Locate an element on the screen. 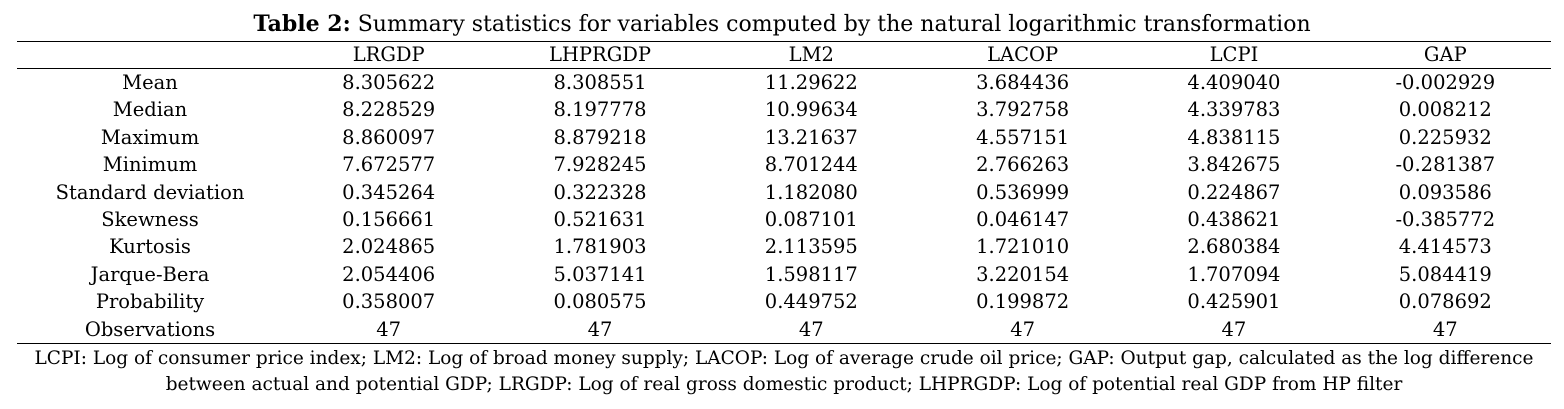 This screenshot has height=409, width=1564. header-cell-lhprgdp: LHPRGDP is located at coordinates (600, 54).